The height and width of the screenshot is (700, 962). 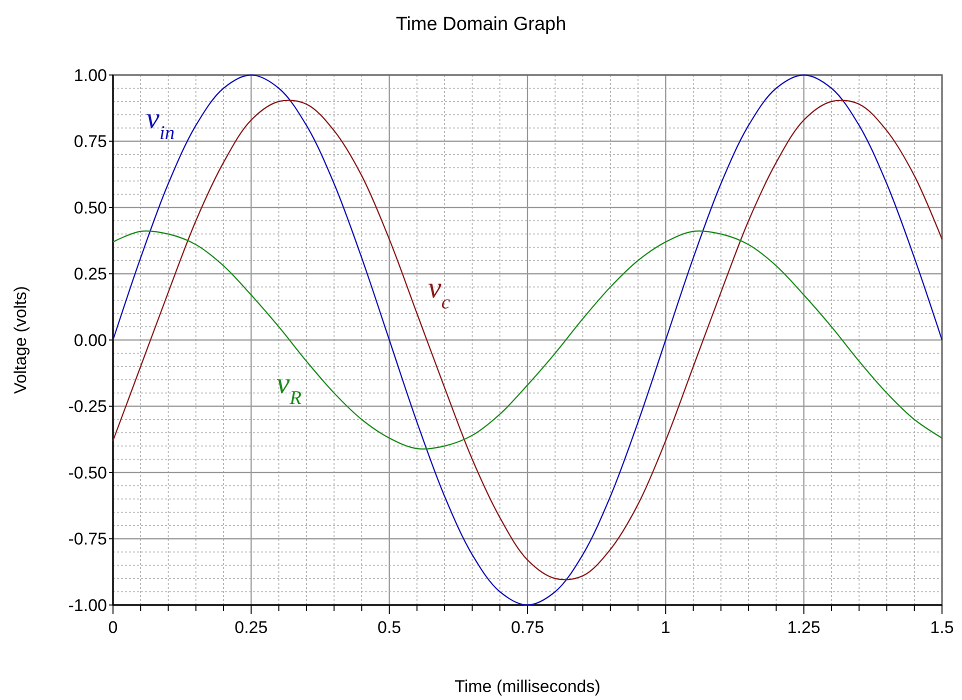 I want to click on series-label: v$_{R}$, so click(x=289, y=387).